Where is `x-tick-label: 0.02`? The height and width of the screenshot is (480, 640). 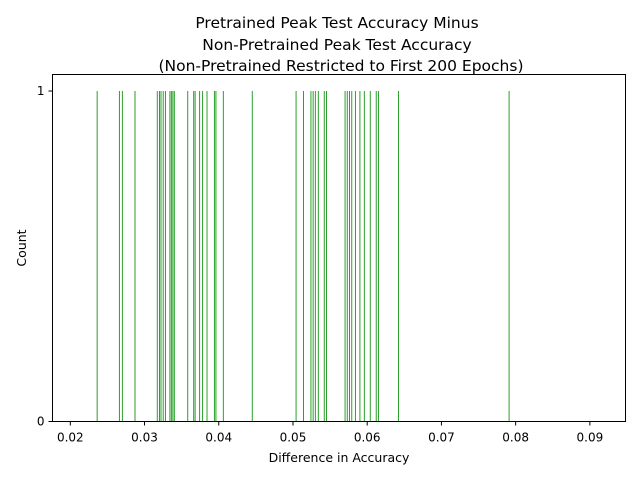
x-tick-label: 0.02 is located at coordinates (70, 438).